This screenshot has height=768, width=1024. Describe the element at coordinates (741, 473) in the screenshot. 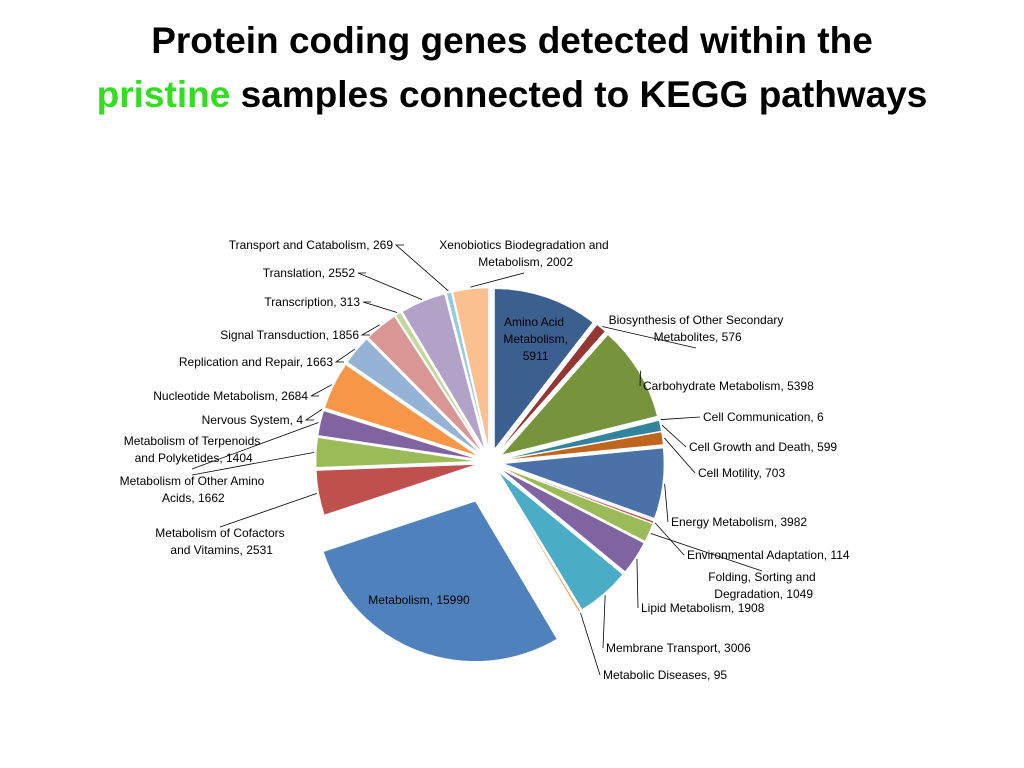

I see `data-label: Cell Motility, 703` at that location.